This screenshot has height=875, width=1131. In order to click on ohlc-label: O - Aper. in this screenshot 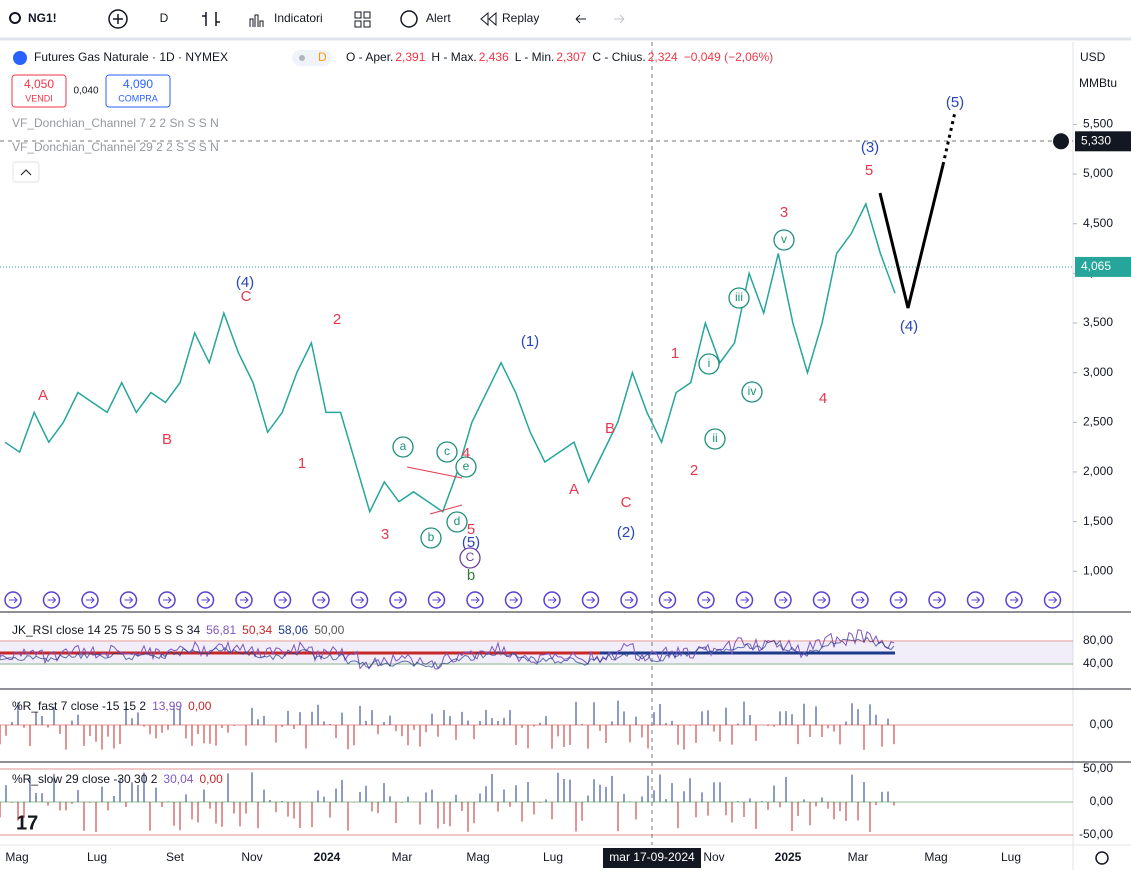, I will do `click(369, 57)`.